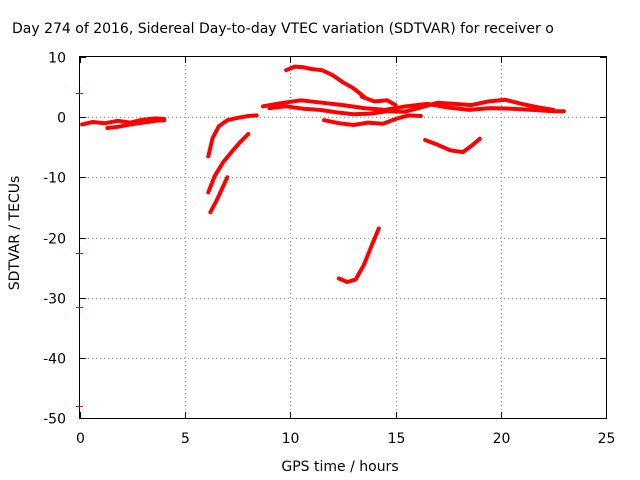 The width and height of the screenshot is (640, 480). I want to click on y-axis-label: SDTVAR / TECUs, so click(15, 233).